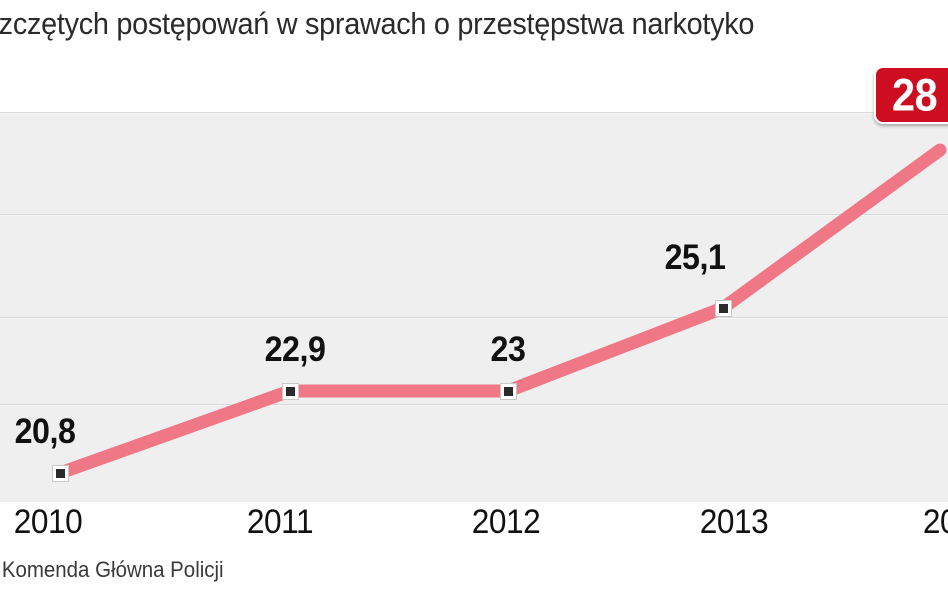 Image resolution: width=948 pixels, height=593 pixels. Describe the element at coordinates (45, 431) in the screenshot. I see `data-point-label: 20,8` at that location.